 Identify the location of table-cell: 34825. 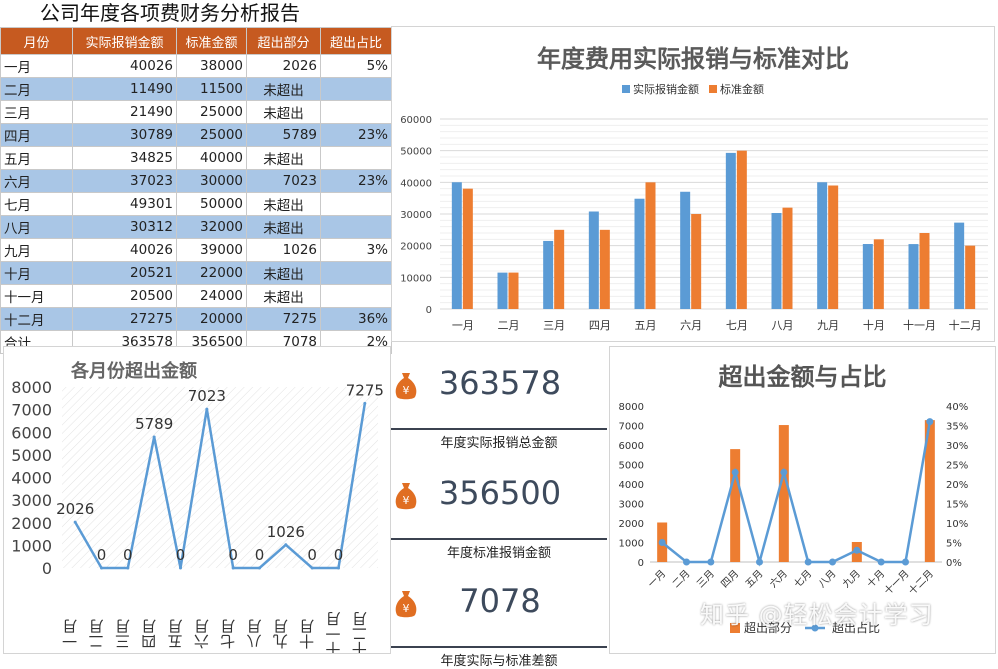
(124, 158).